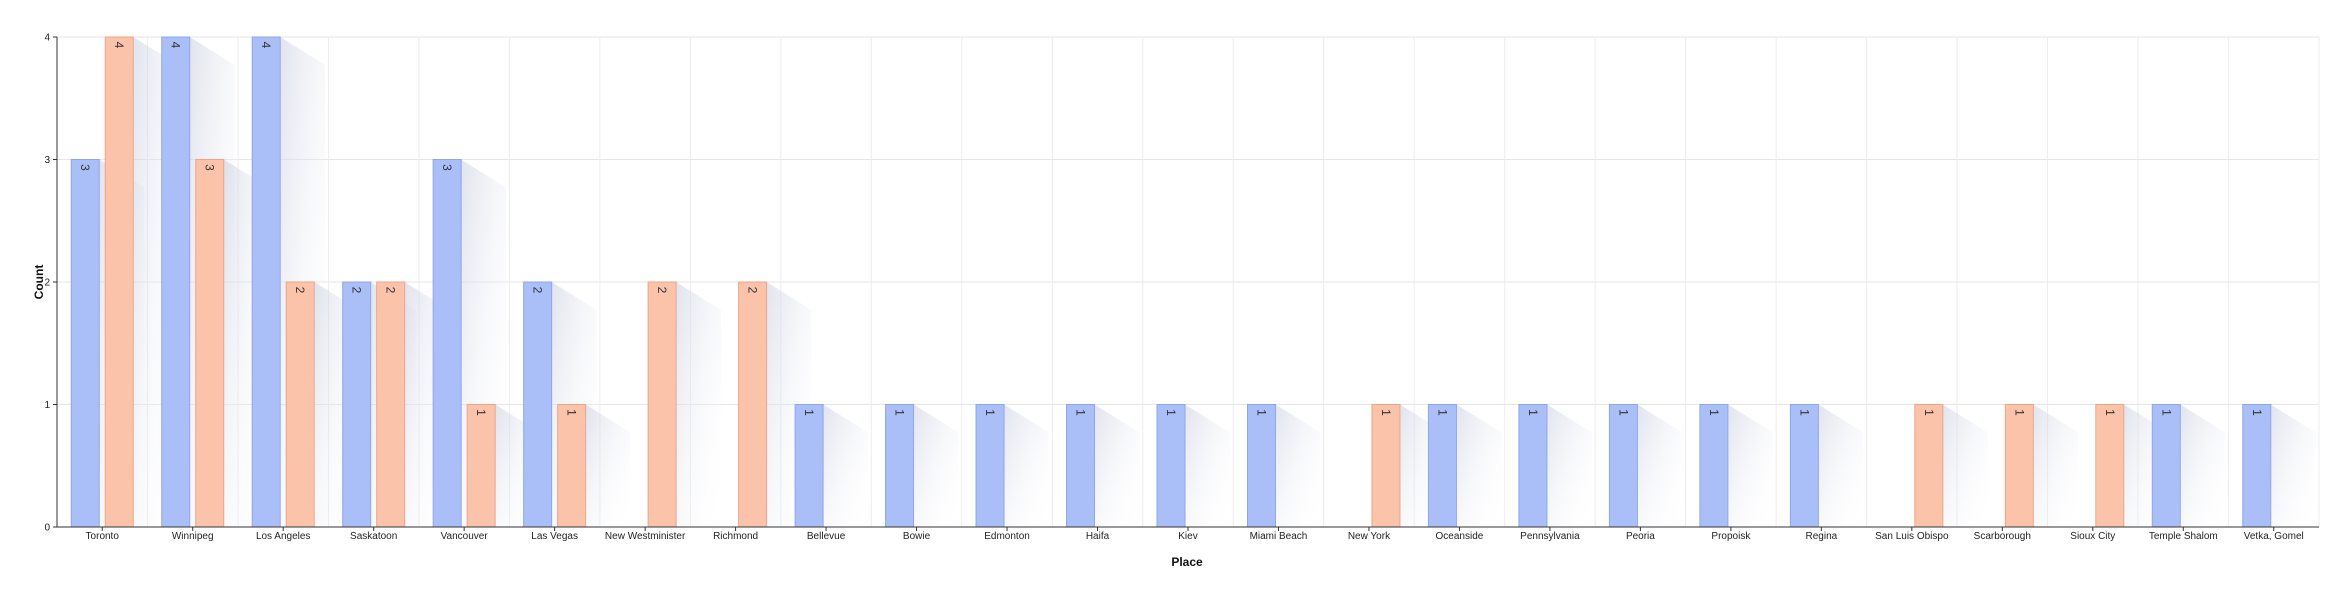  I want to click on category-label: Regina, so click(1822, 536).